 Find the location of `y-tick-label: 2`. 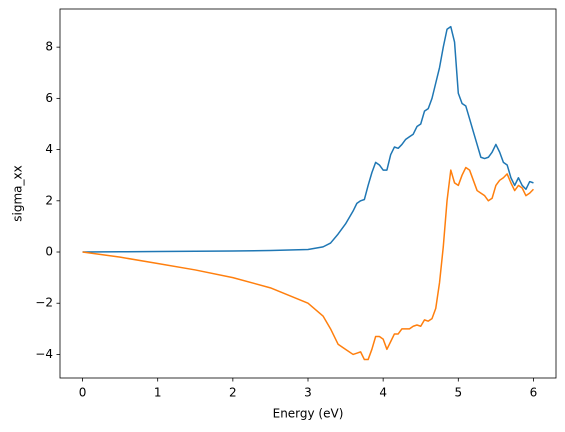

y-tick-label: 2 is located at coordinates (49, 200).